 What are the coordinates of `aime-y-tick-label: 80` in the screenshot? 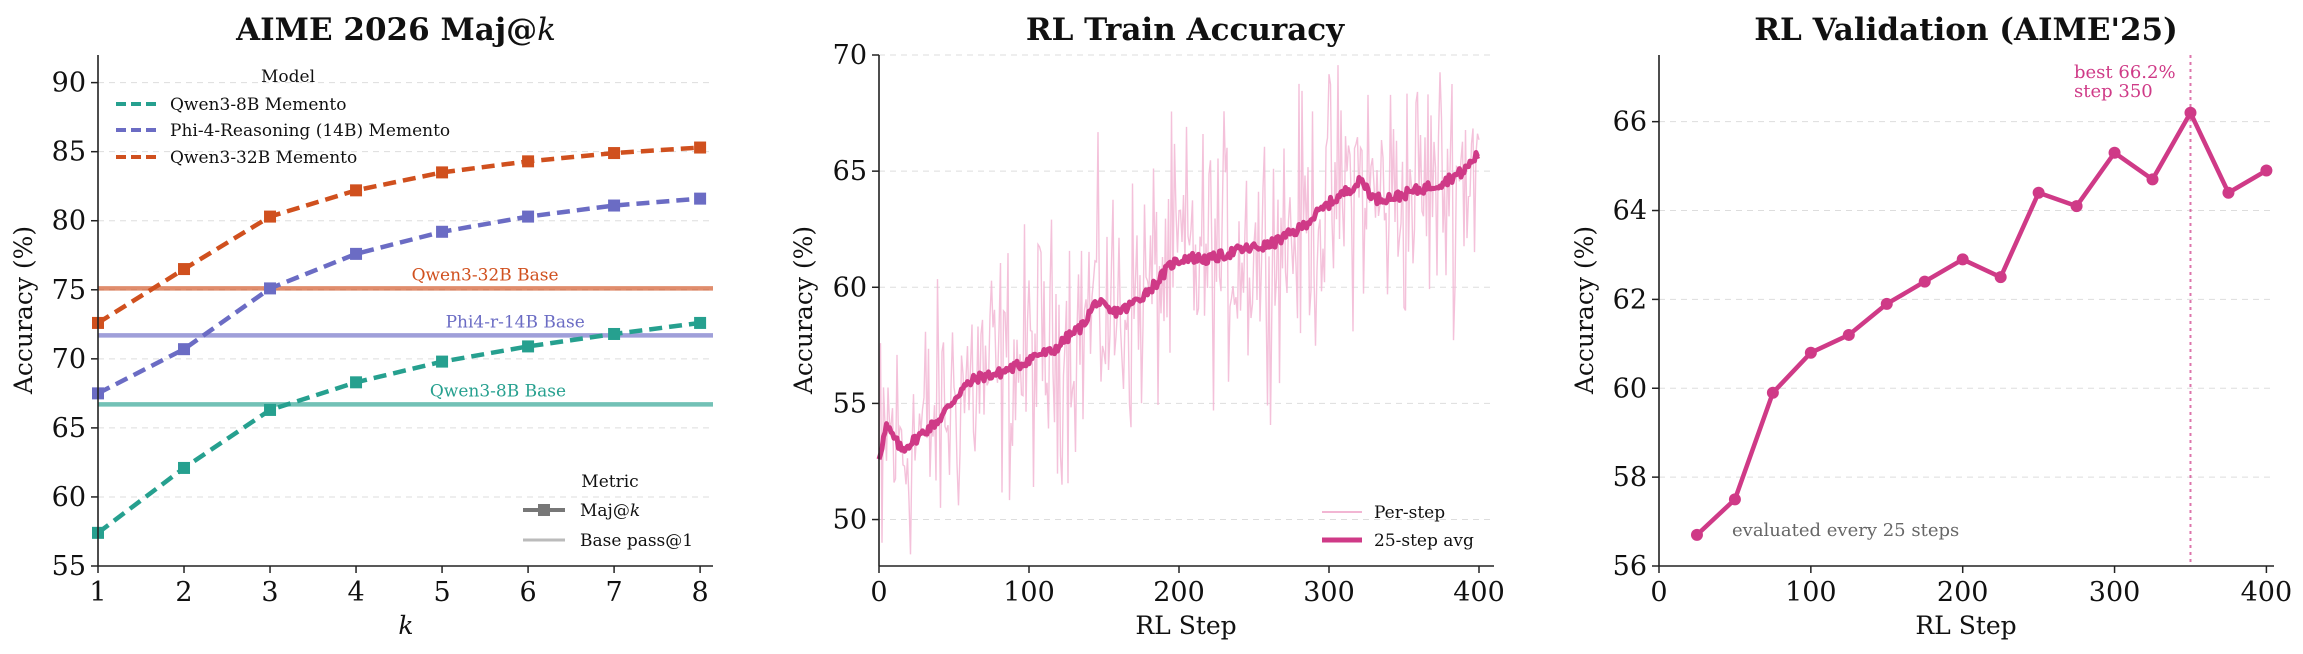 It's located at (69, 221).